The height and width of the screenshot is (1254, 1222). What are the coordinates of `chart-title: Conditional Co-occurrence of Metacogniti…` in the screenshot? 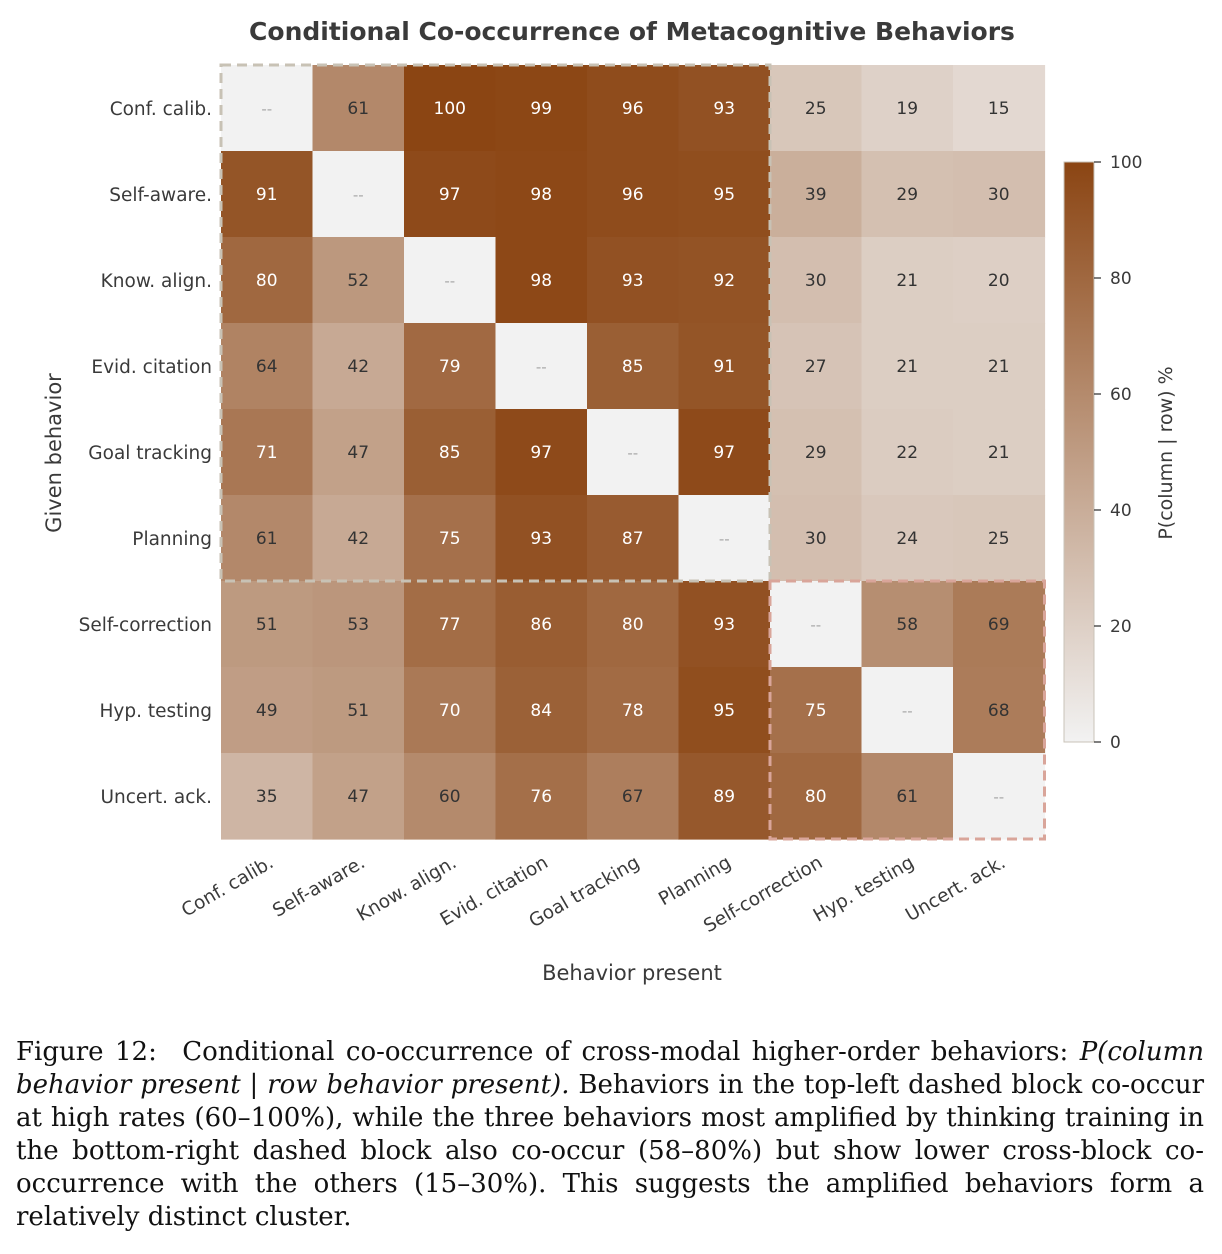 It's located at (632, 31).